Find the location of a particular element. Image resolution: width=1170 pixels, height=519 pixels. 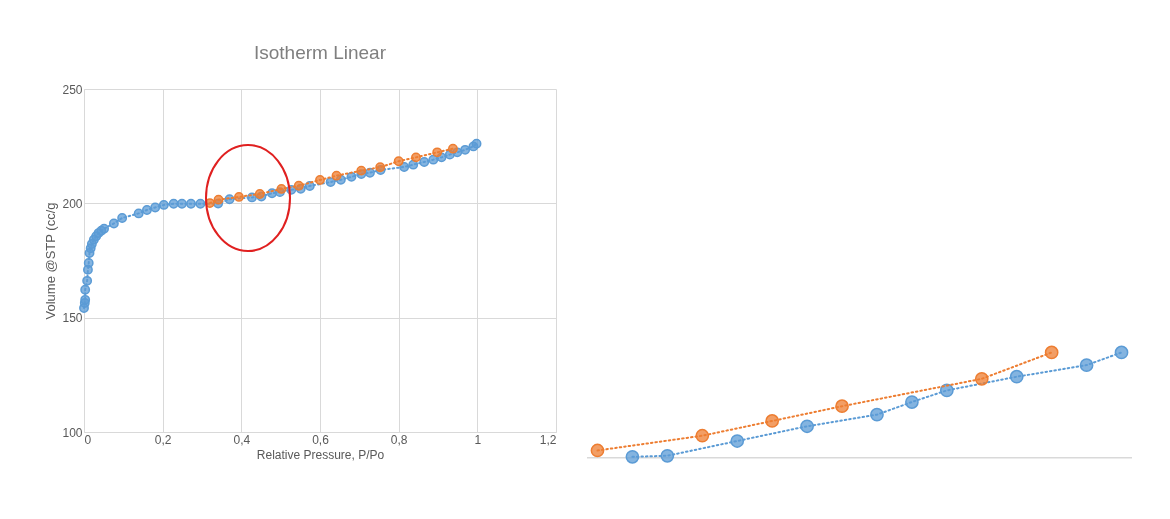

y-tick-label: 200 is located at coordinates (72, 203).